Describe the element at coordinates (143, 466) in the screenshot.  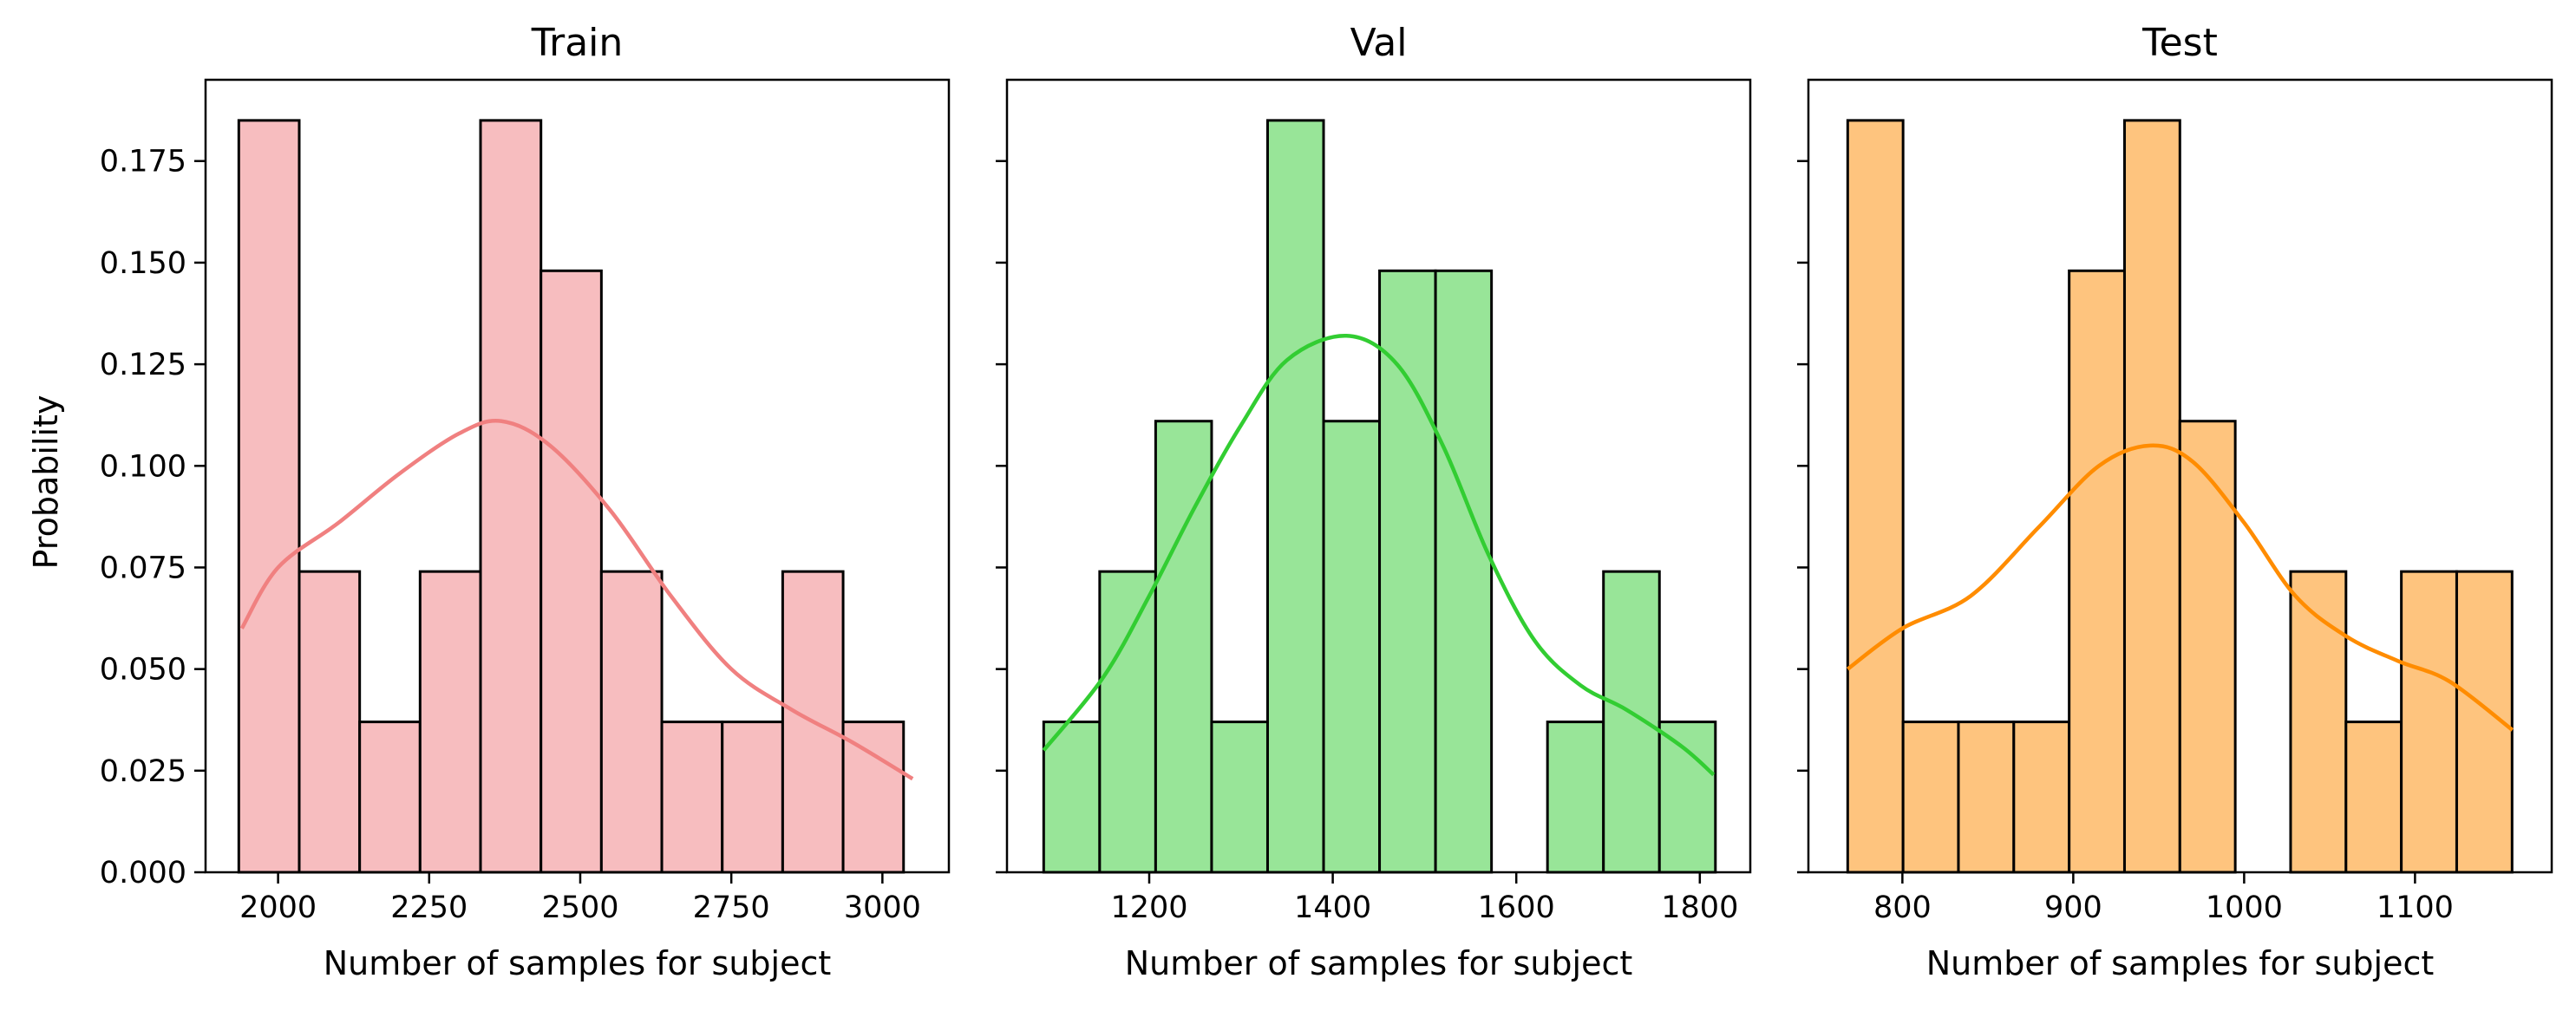
I see `y-tick-label: 0.100` at that location.